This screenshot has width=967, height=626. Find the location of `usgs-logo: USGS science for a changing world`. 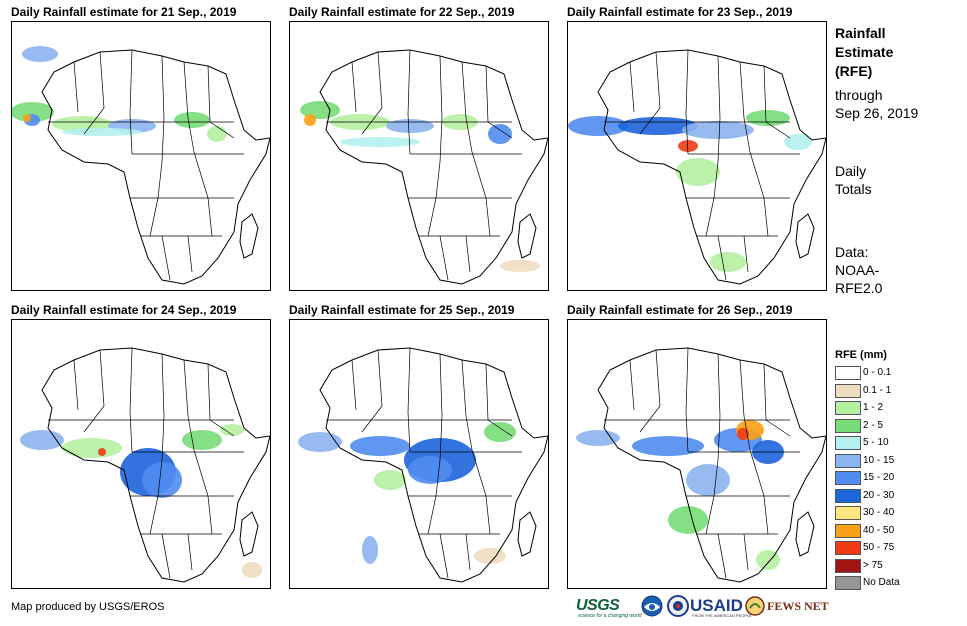

usgs-logo: USGS science for a changing world is located at coordinates (608, 606).